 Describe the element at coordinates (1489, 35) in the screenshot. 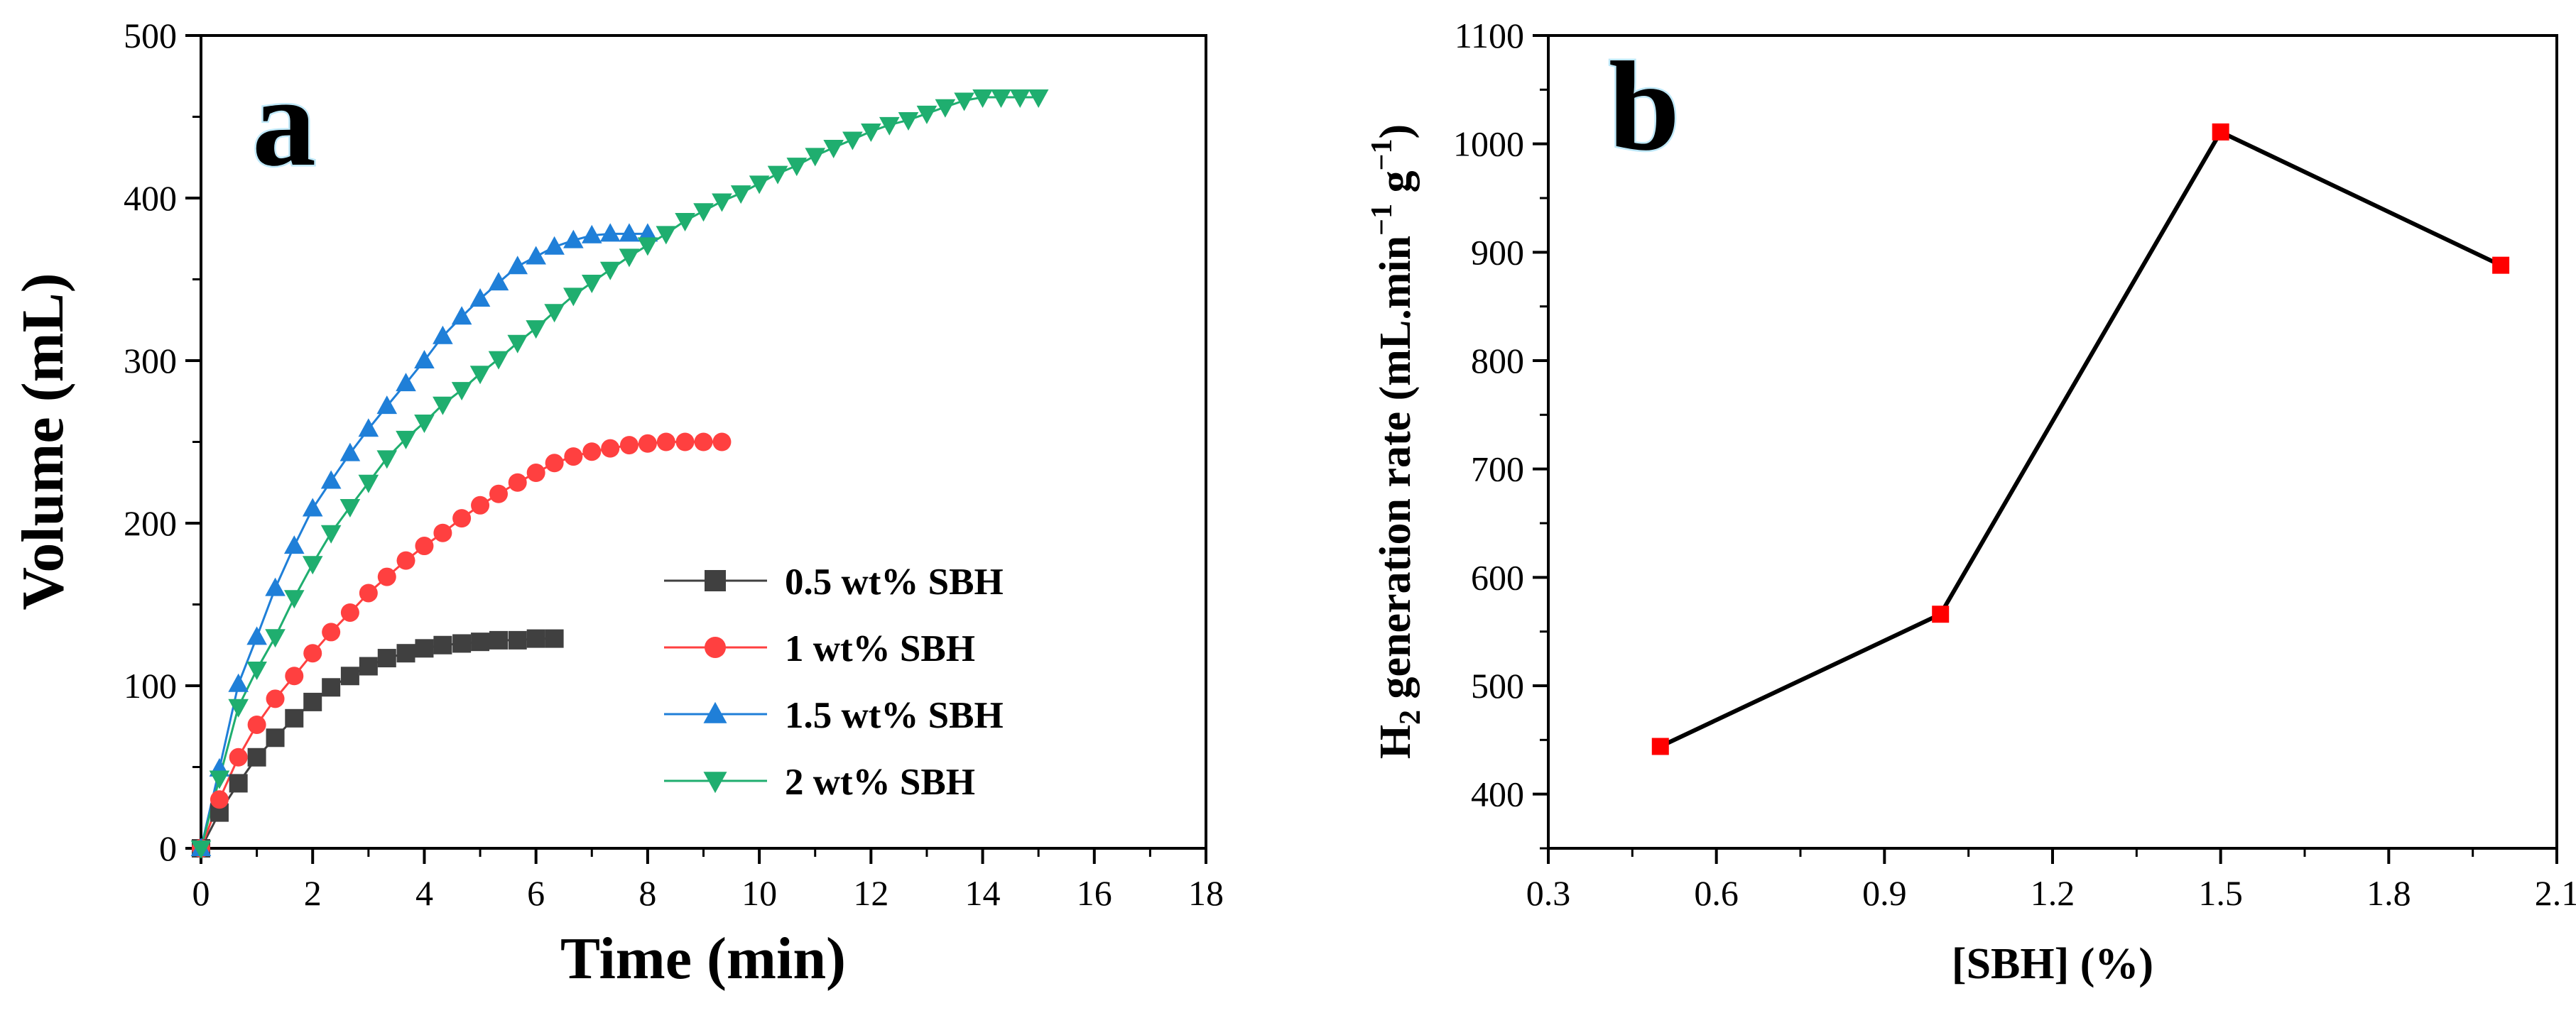

I see `panel-b-y-tick-label: 1100` at that location.